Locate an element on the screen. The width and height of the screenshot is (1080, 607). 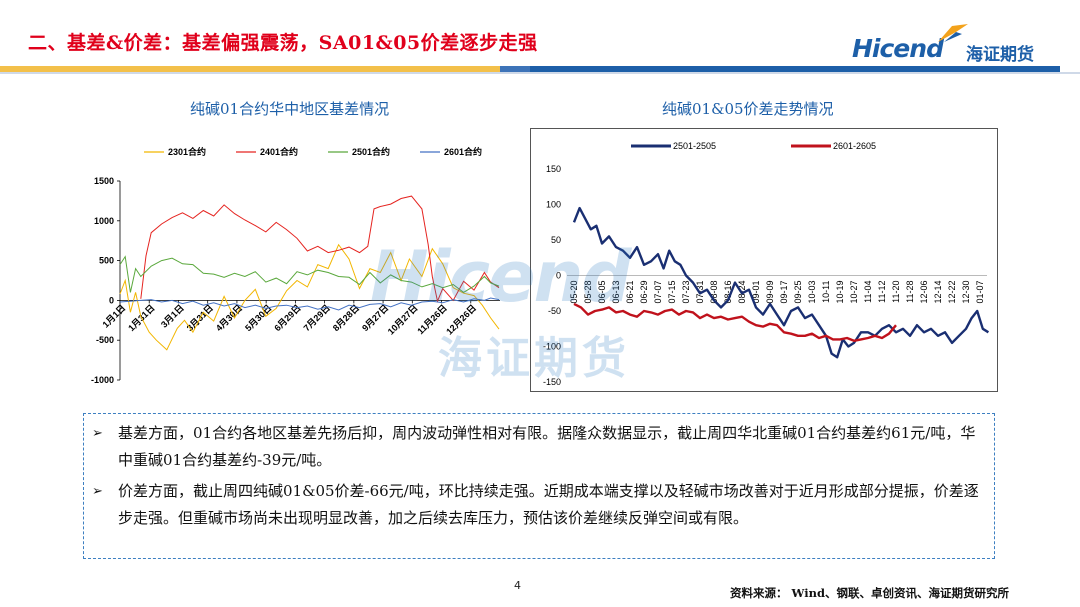
basis-chart-title: 纯碱01合约华中地区基差情况 is located at coordinates (290, 109).